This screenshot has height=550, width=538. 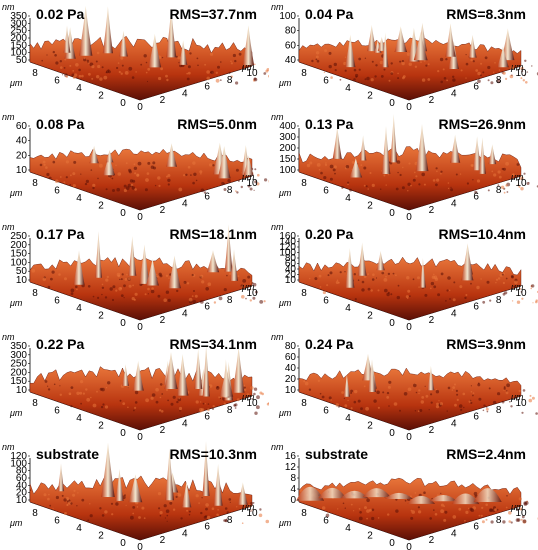 I want to click on x-tick-label: 0, so click(x=409, y=216).